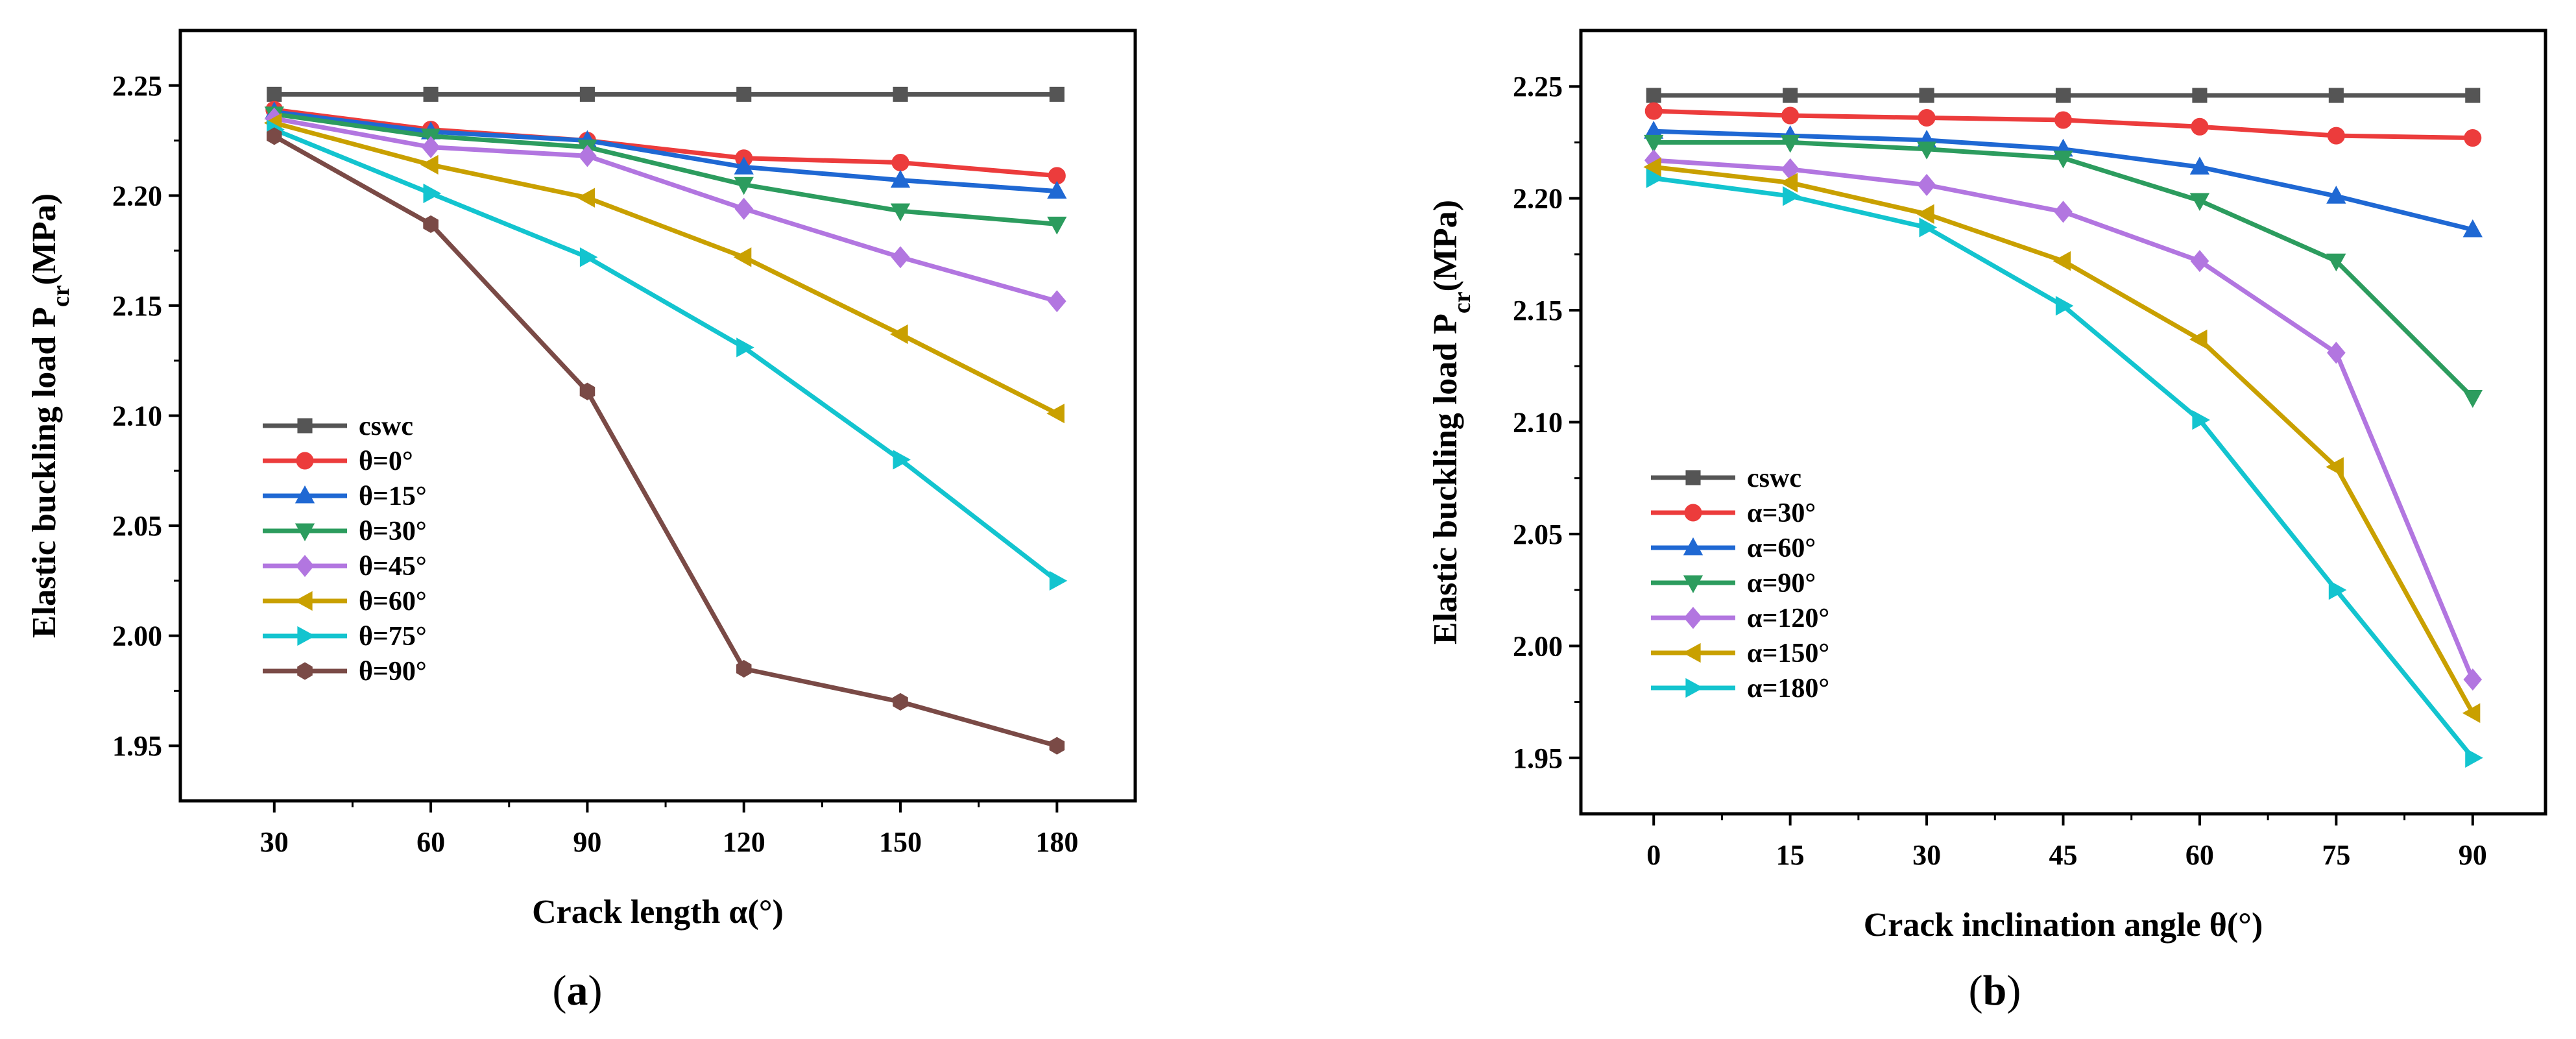 This screenshot has height=1039, width=2576. What do you see at coordinates (1733, 513) in the screenshot?
I see `legend-entry-b-1: α=30°` at bounding box center [1733, 513].